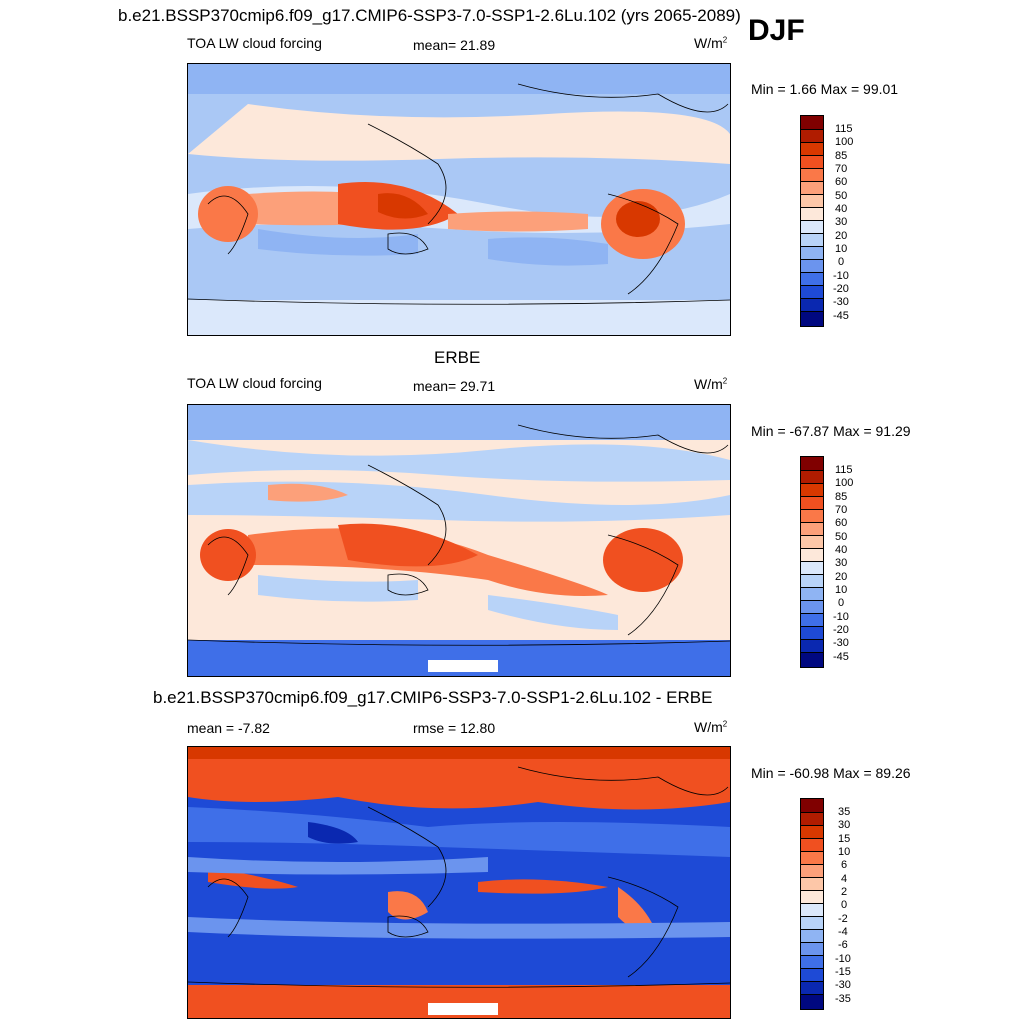 Image resolution: width=1024 pixels, height=1024 pixels. Describe the element at coordinates (844, 129) in the screenshot. I see `panel-1-tick: 115` at that location.